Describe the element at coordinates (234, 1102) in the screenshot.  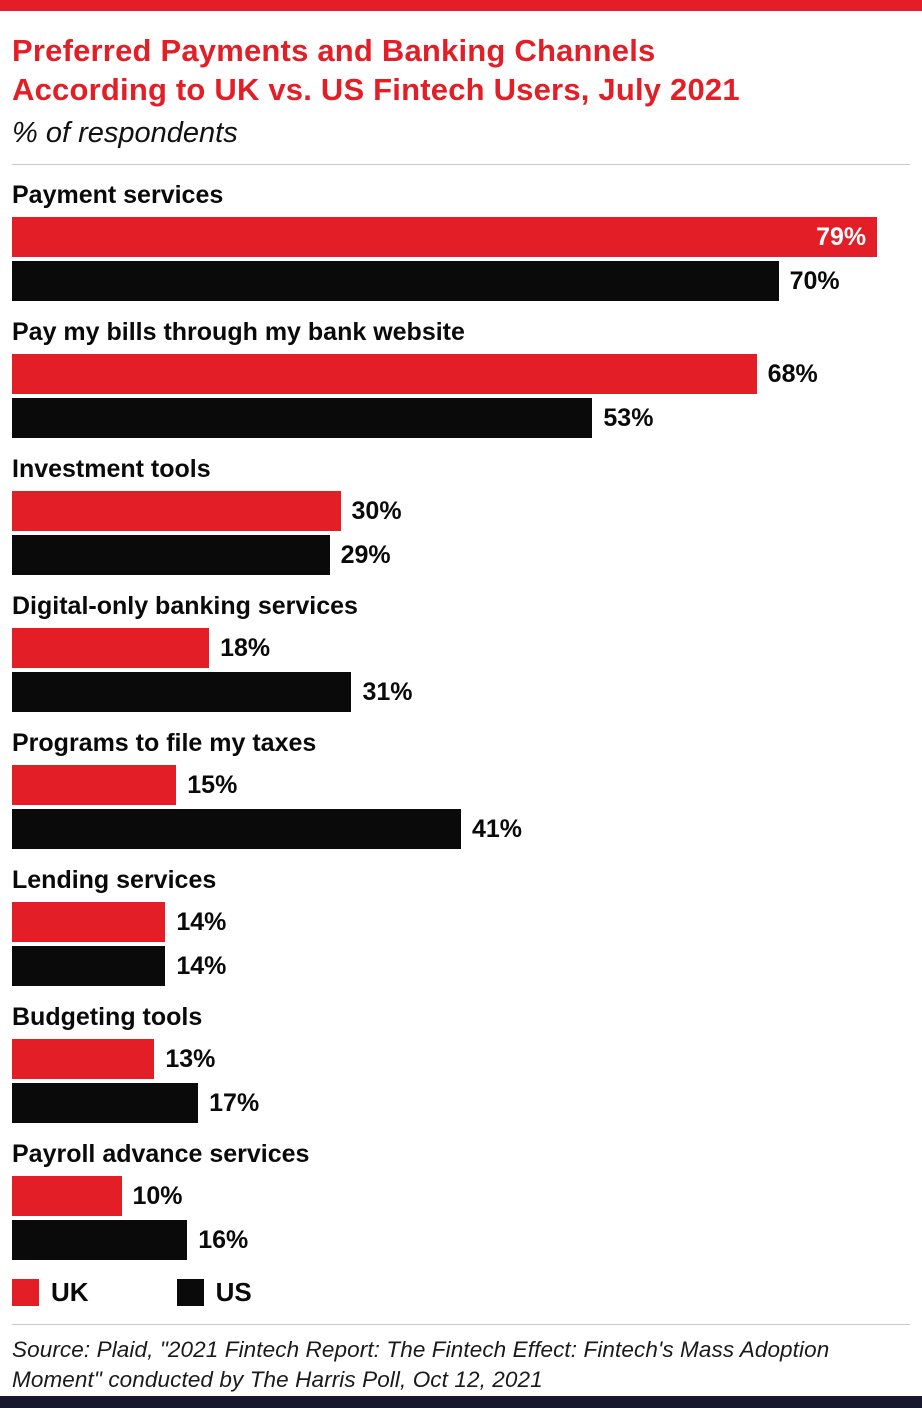
I see `bar-value-label: 17%` at that location.